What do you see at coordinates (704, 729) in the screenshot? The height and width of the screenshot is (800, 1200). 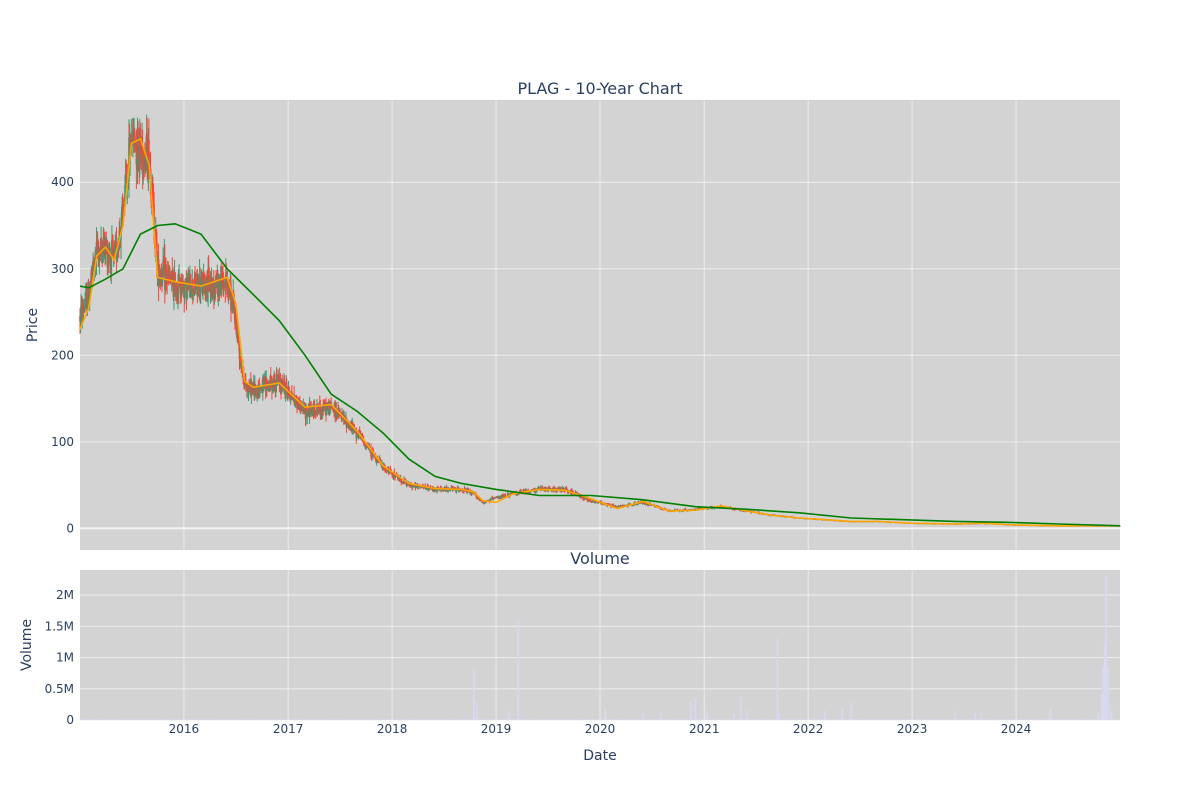 I see `x-tick-label: 2021` at bounding box center [704, 729].